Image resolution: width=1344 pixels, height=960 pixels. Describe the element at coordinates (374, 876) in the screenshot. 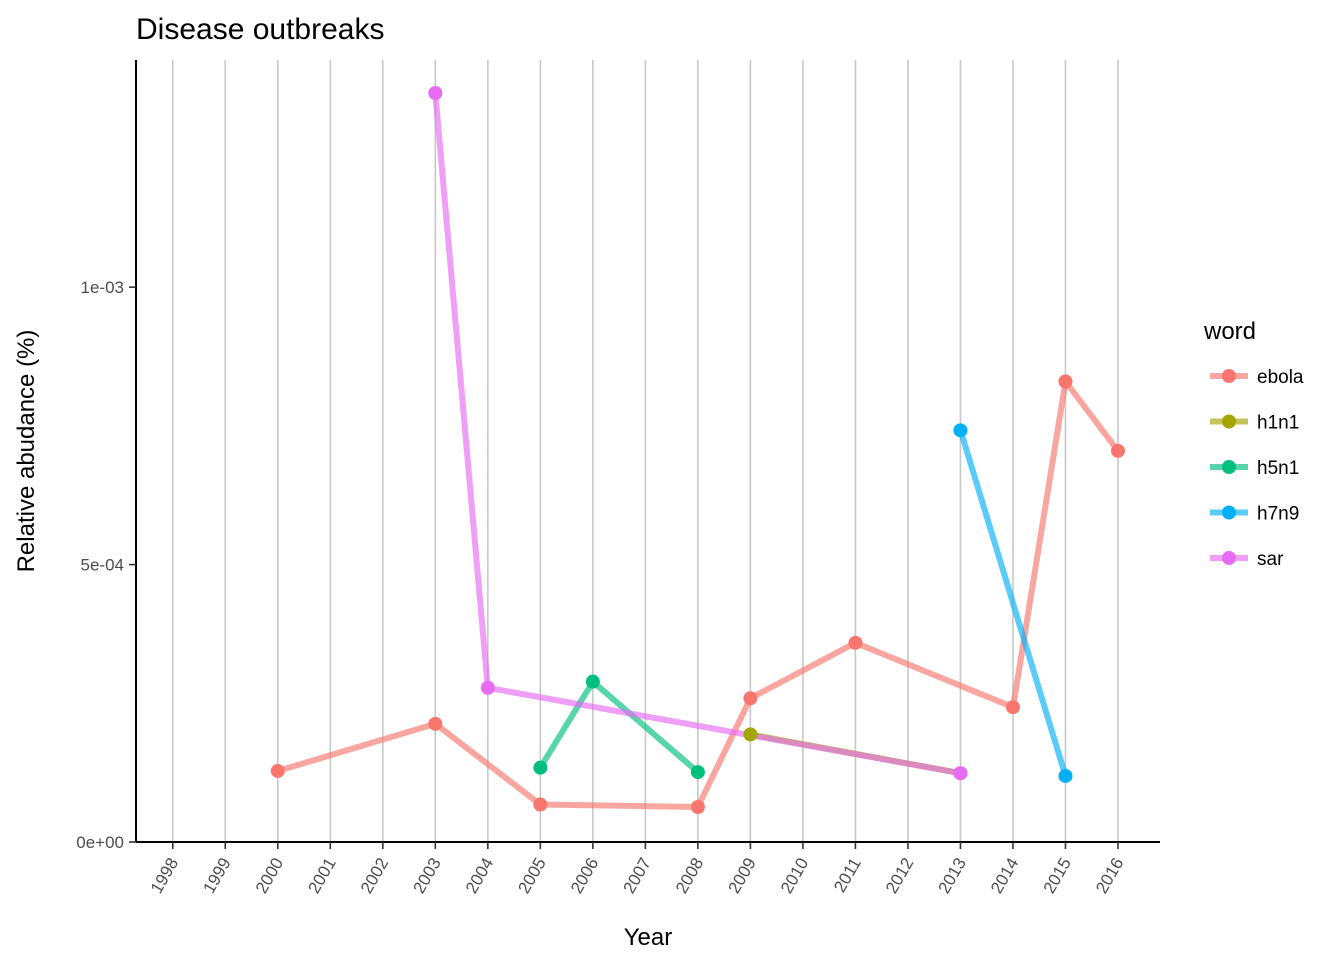

I see `x-tick-label: 2002` at that location.